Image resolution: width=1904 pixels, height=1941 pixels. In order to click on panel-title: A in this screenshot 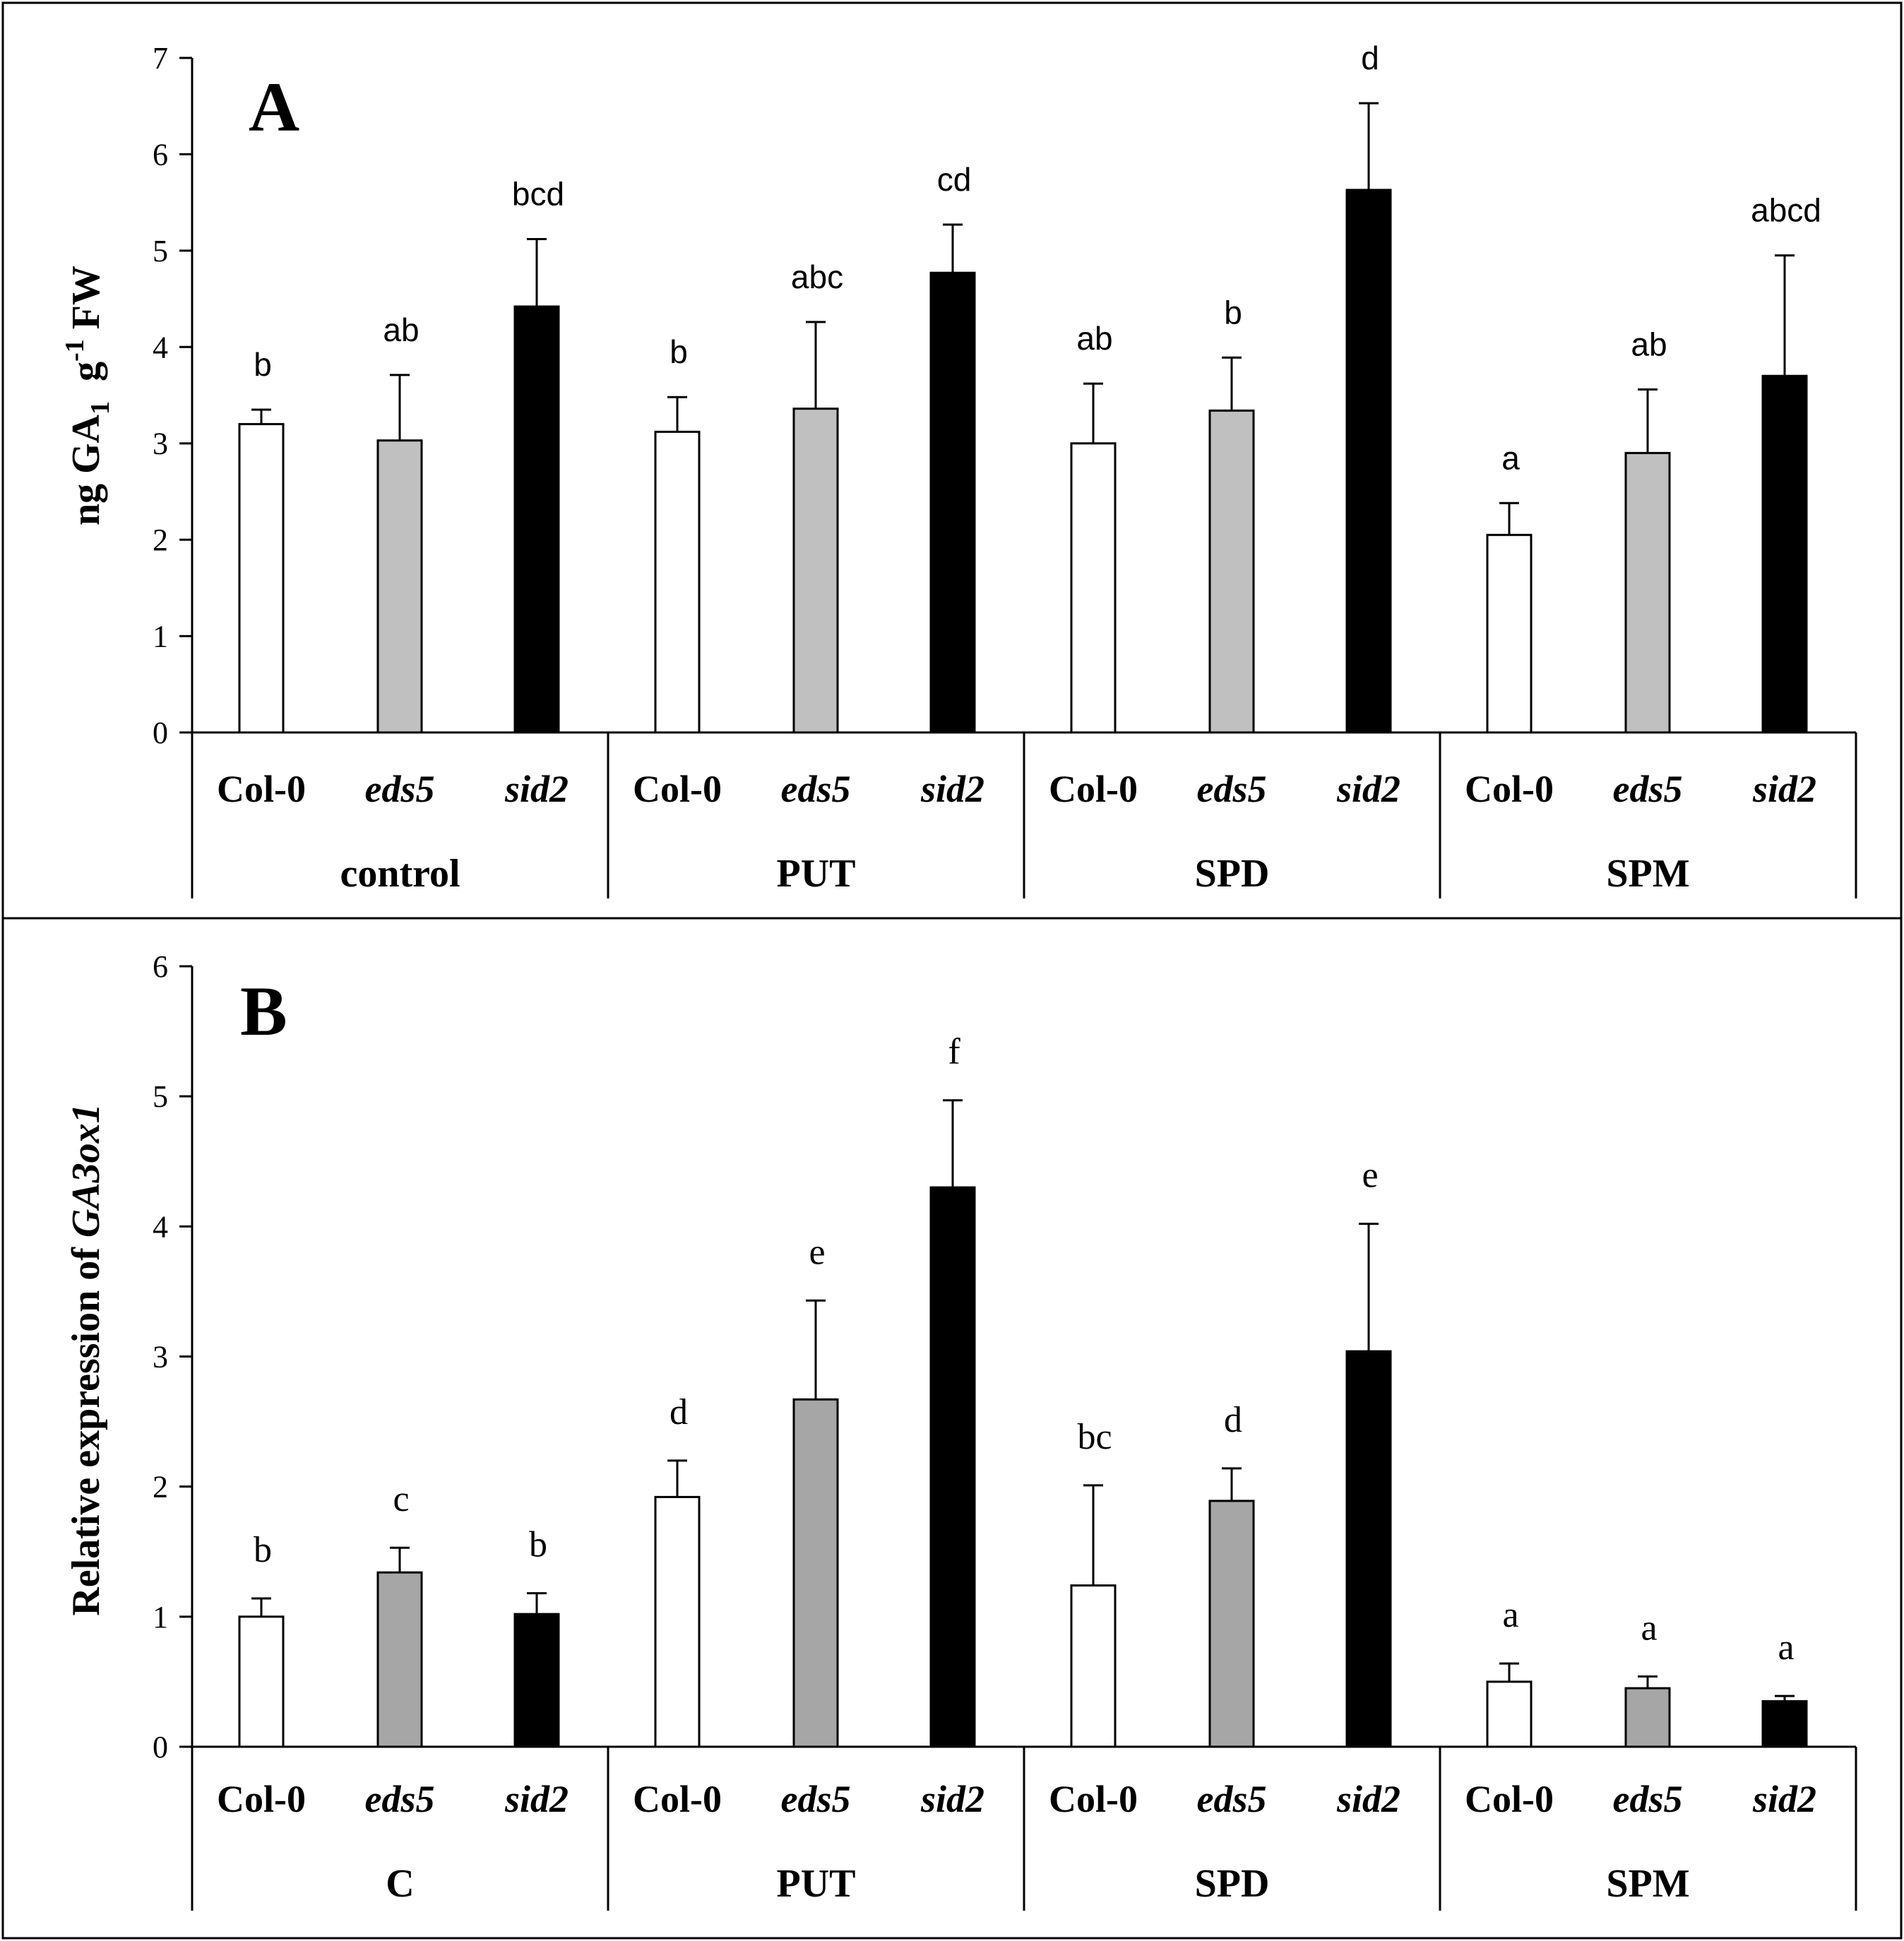, I will do `click(274, 107)`.